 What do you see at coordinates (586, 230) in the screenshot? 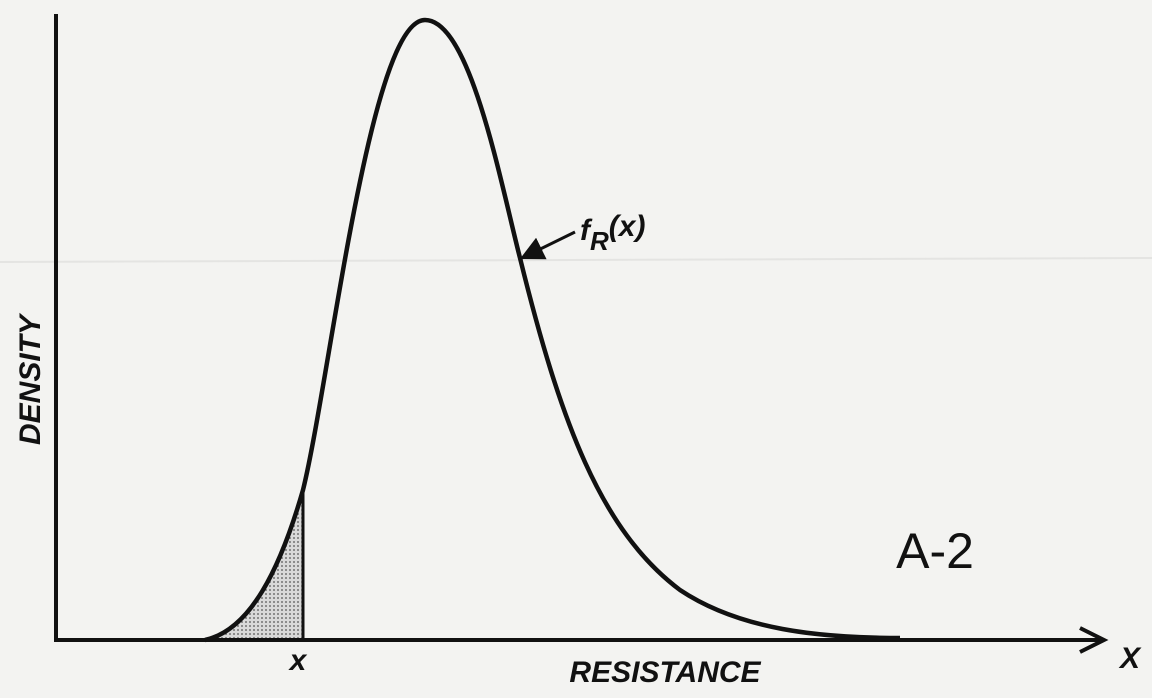
I see `curve-symbol: f` at bounding box center [586, 230].